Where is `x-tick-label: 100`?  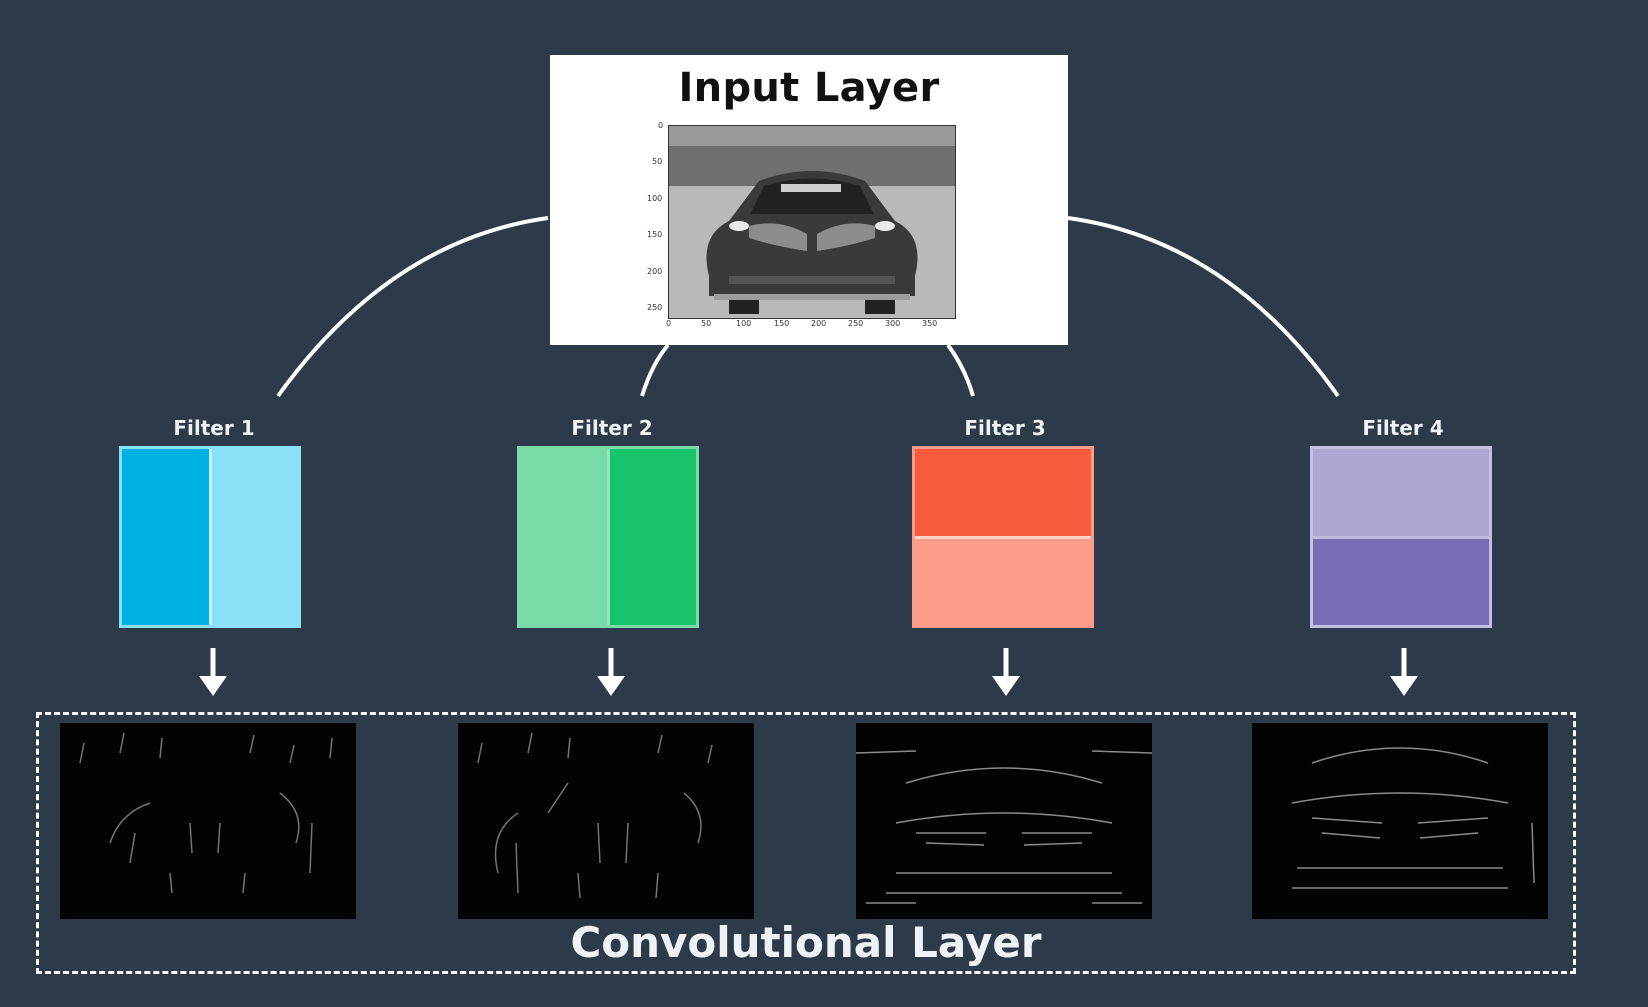 x-tick-label: 100 is located at coordinates (744, 323).